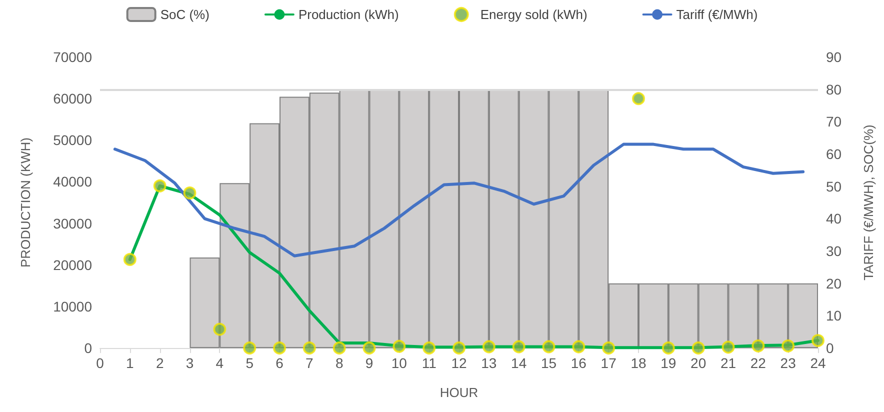  I want to click on y-tick-label: 0, so click(88, 348).